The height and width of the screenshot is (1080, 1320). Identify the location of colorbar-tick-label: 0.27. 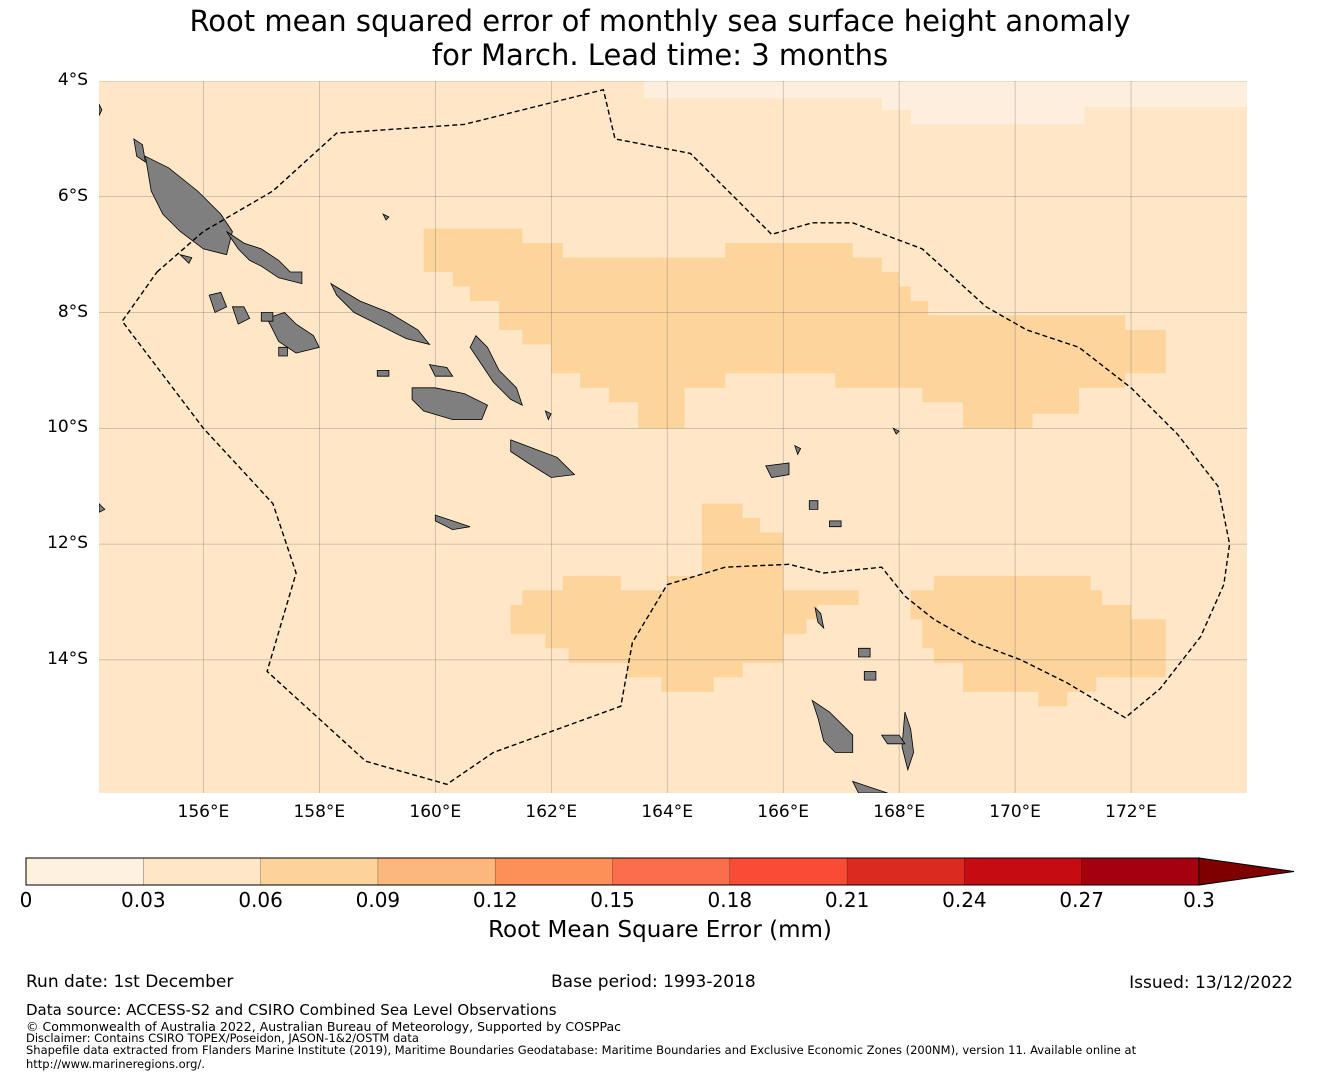
(1081, 900).